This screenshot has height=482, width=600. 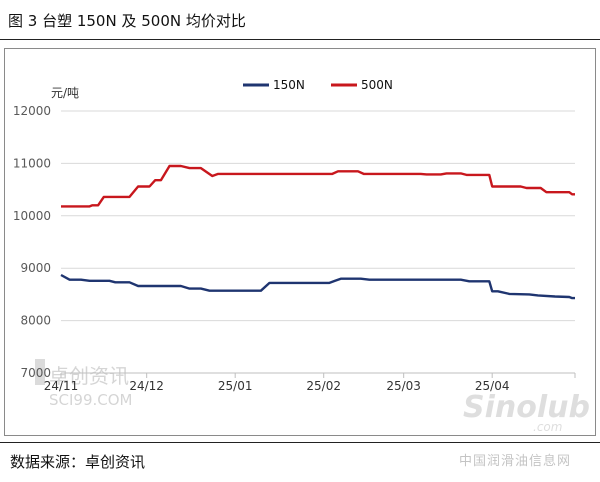 I want to click on y-axis-tick-labels: 7000 8000 9000 10000 11000 12000, so click(x=32, y=242).